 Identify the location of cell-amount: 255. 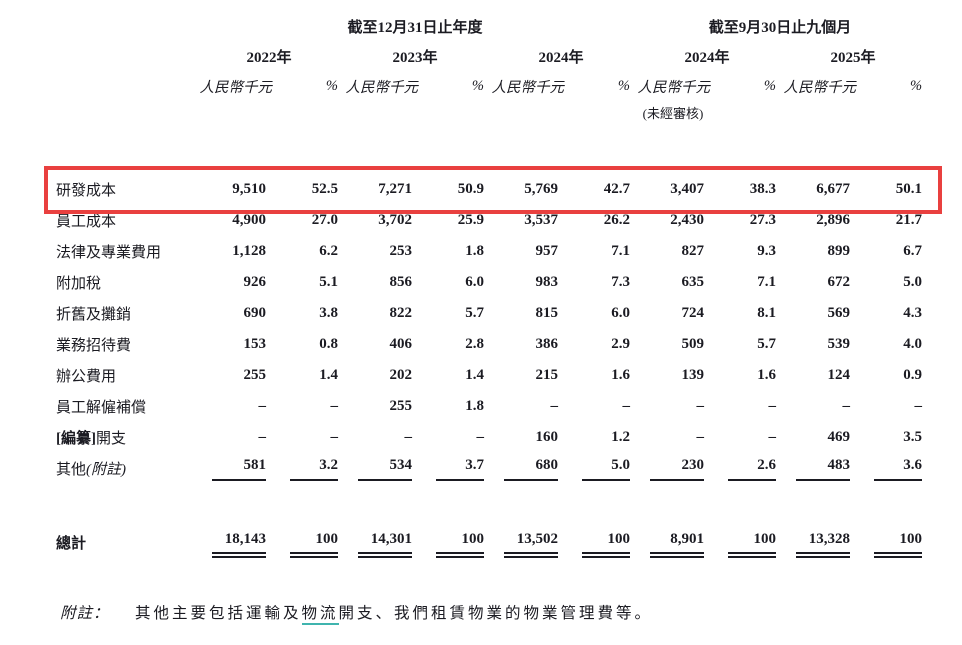
(255, 375).